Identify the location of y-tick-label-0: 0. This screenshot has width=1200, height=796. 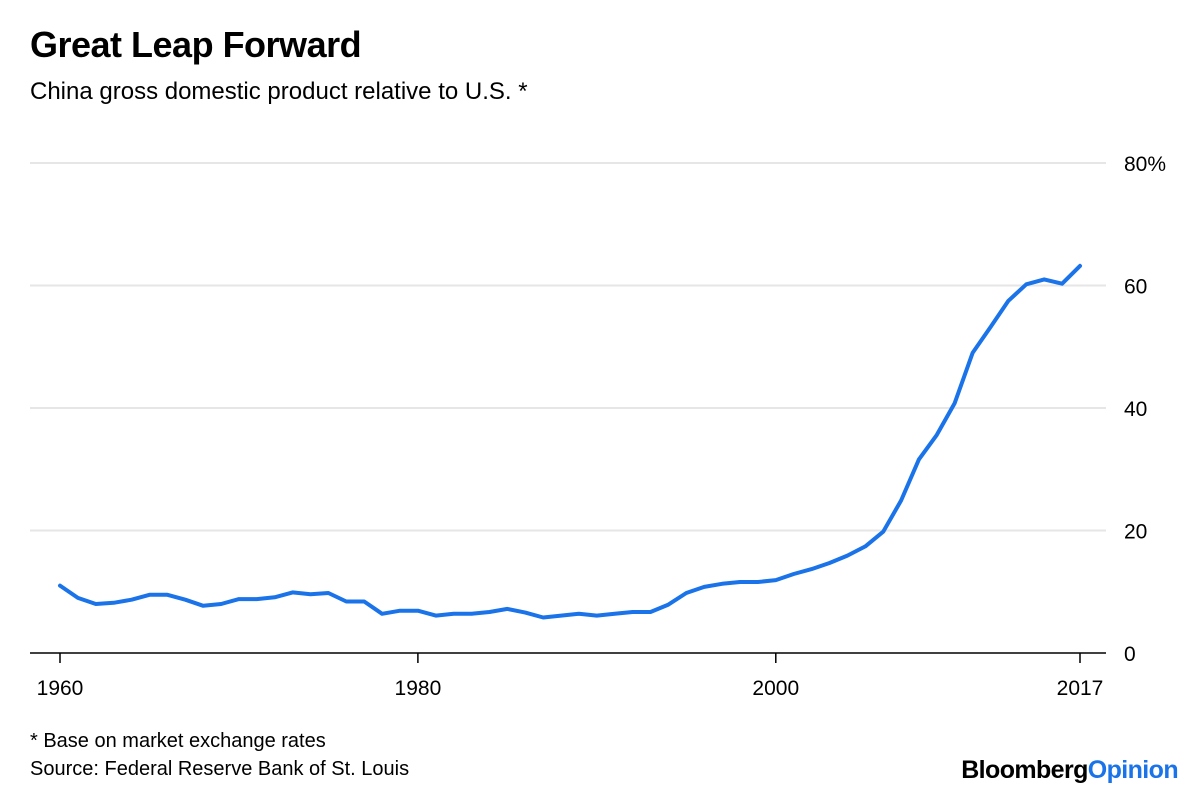
(1130, 654).